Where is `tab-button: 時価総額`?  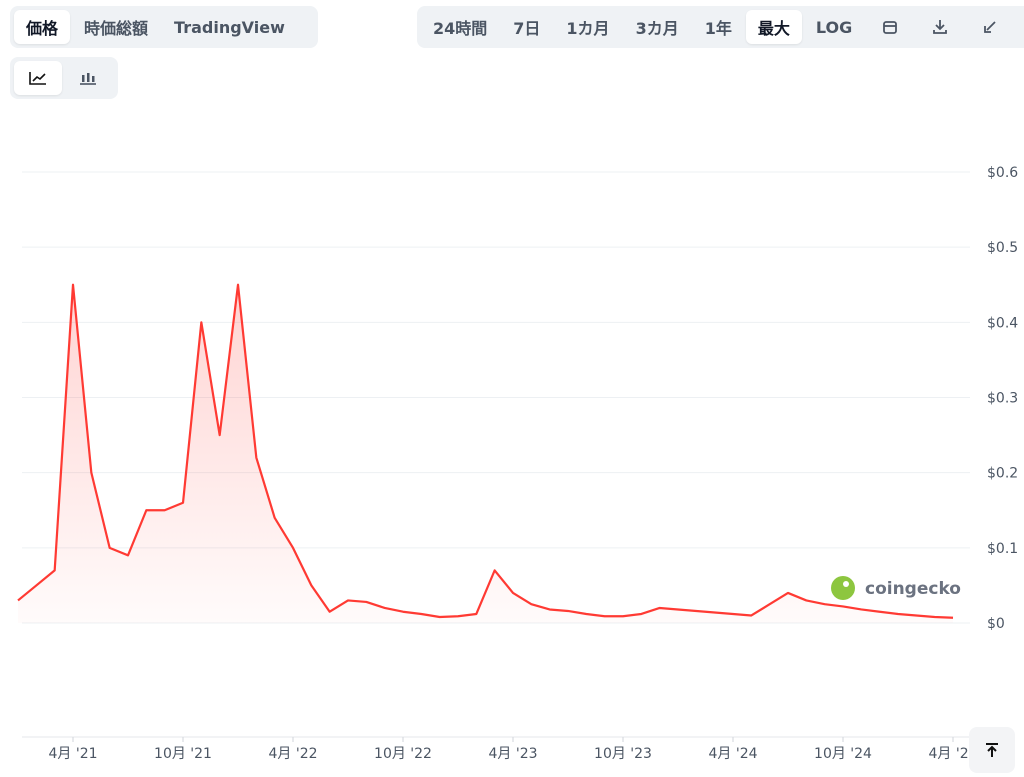
tab-button: 時価総額 is located at coordinates (116, 28).